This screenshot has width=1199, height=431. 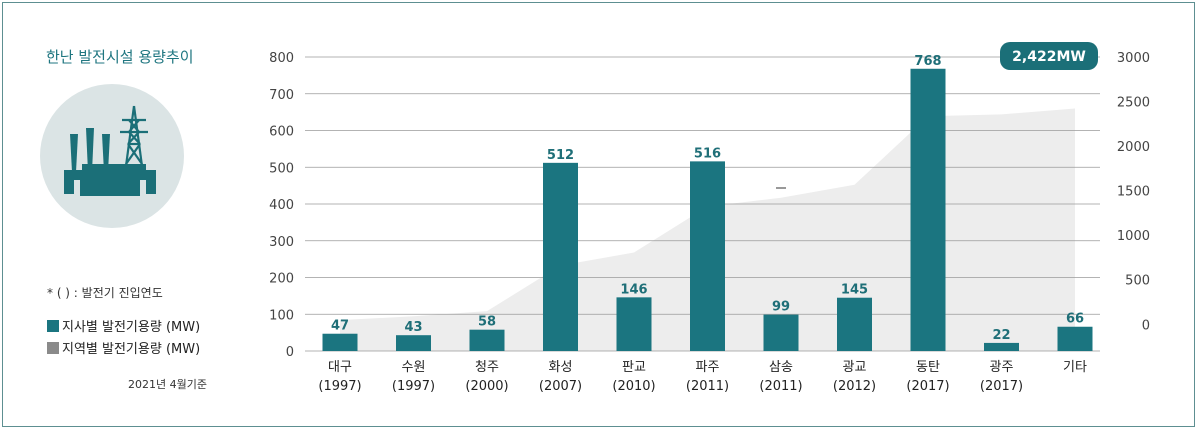 What do you see at coordinates (633, 289) in the screenshot?
I see `bar-value-label: 146` at bounding box center [633, 289].